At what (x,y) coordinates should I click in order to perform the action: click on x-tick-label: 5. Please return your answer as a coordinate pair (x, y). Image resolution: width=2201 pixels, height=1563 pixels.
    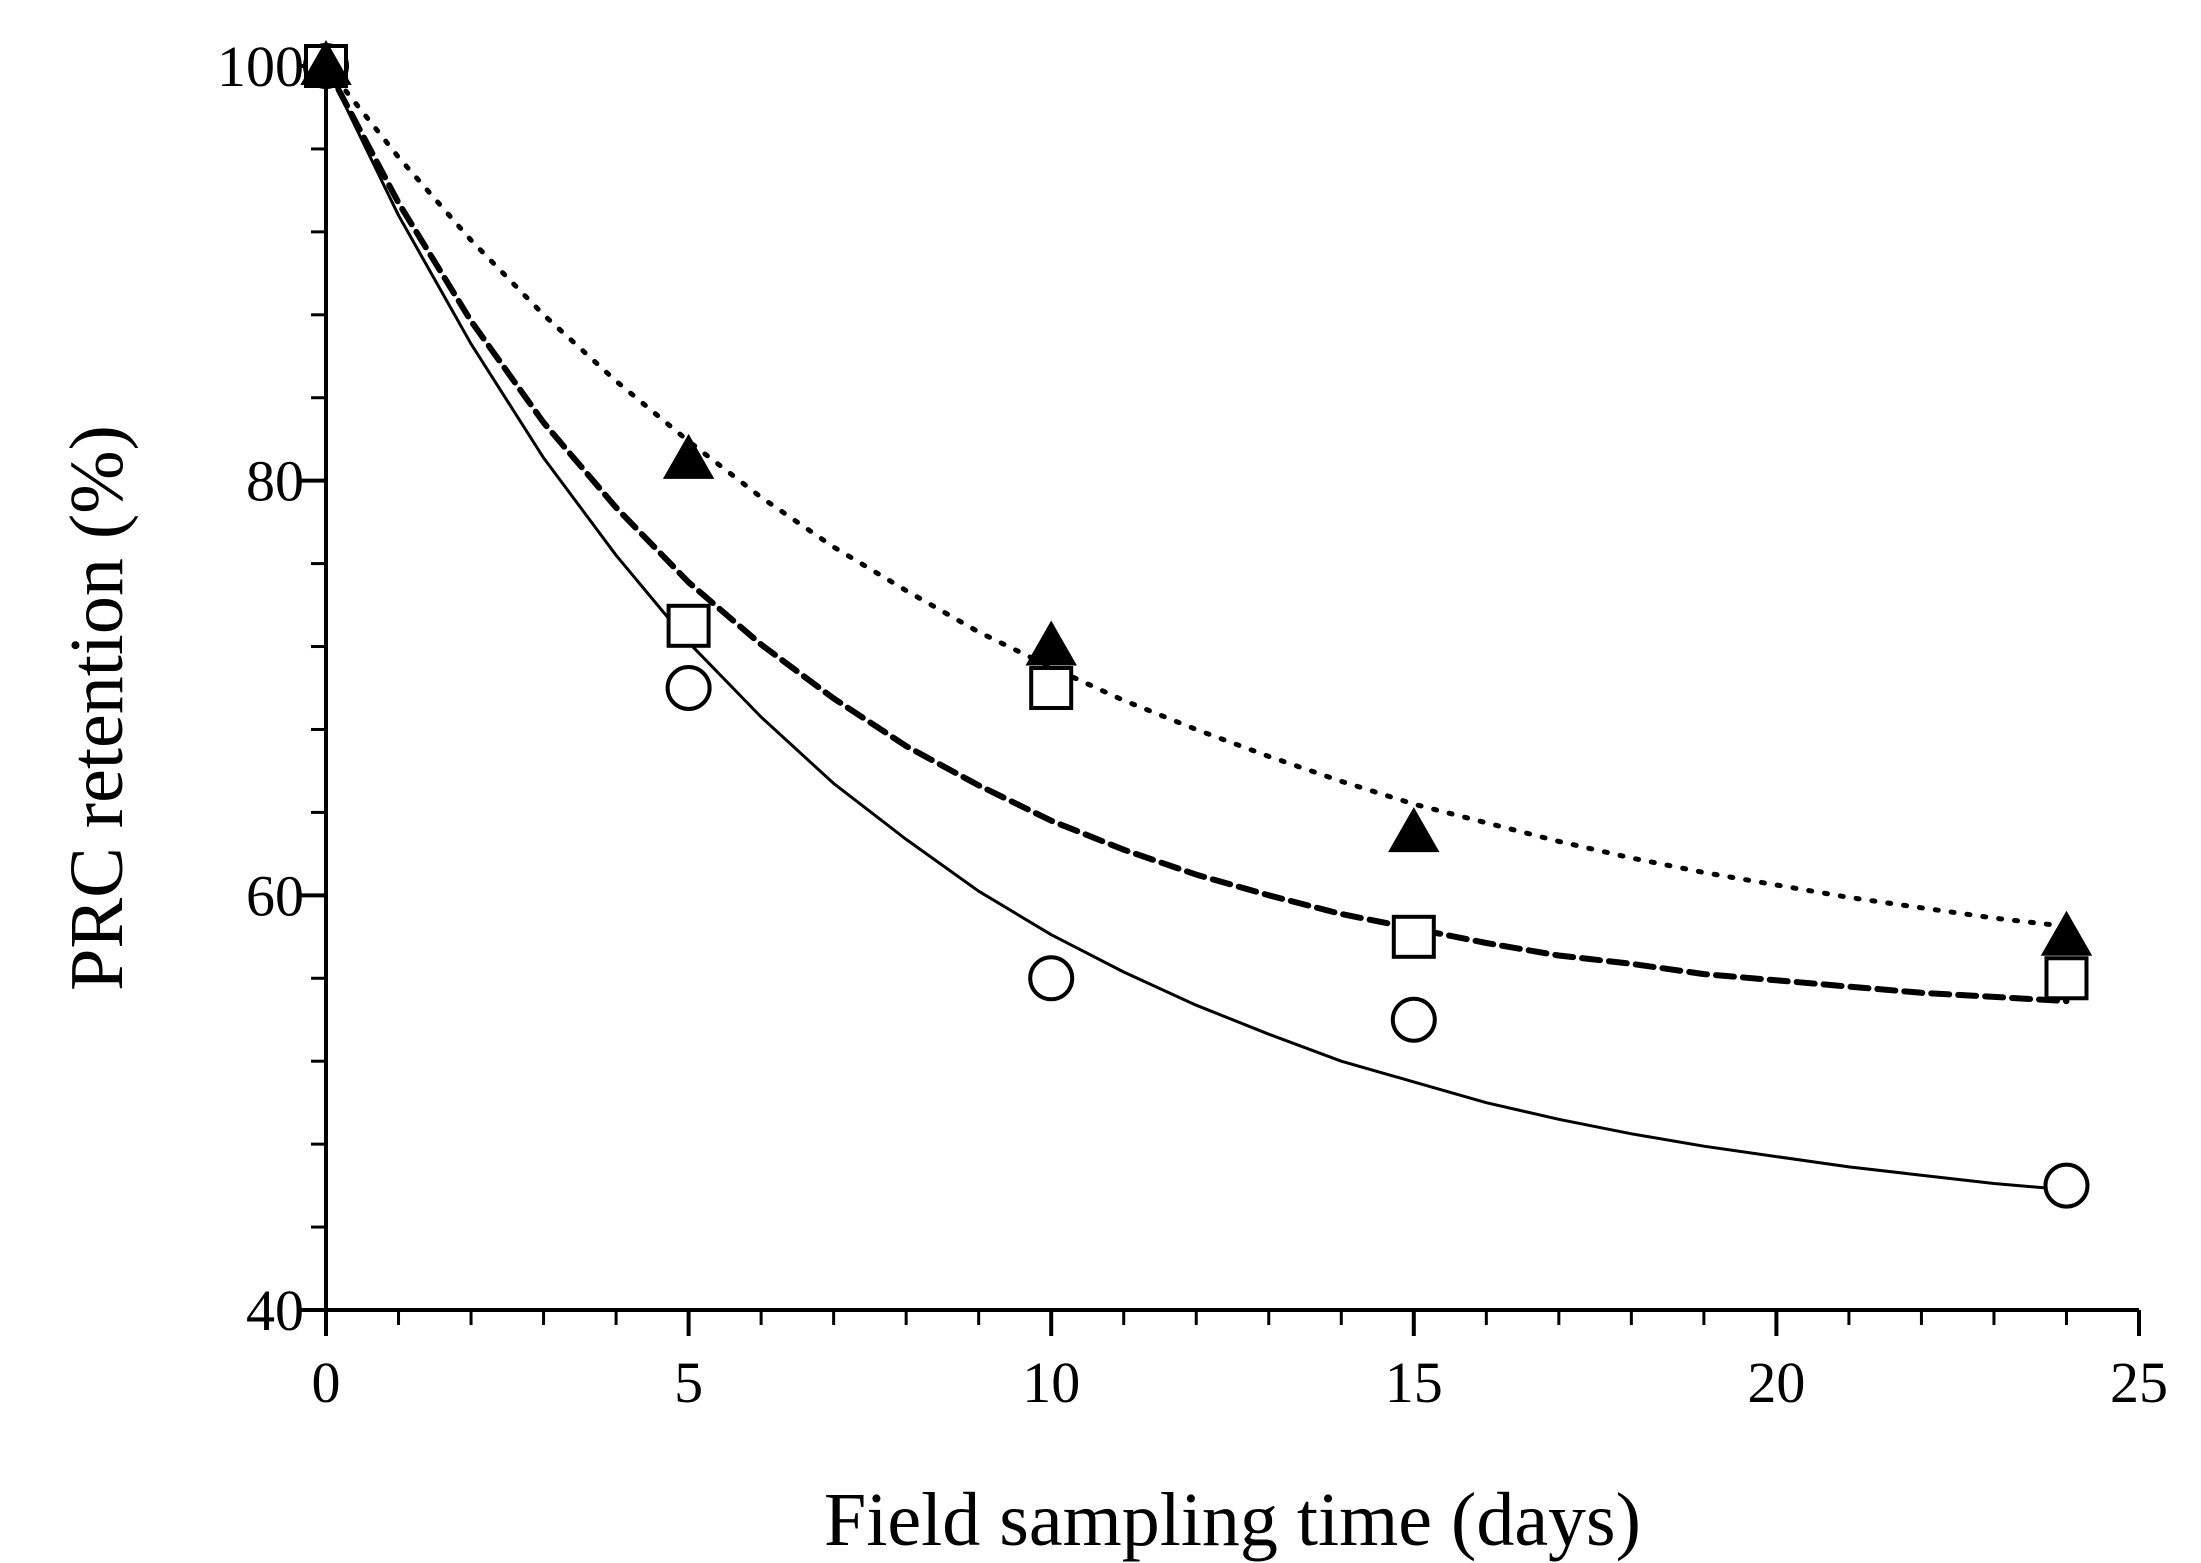
    Looking at the image, I should click on (688, 1382).